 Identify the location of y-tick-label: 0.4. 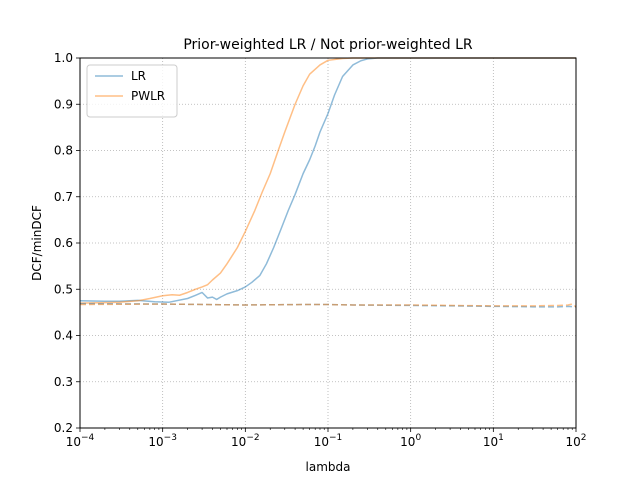
(63, 336).